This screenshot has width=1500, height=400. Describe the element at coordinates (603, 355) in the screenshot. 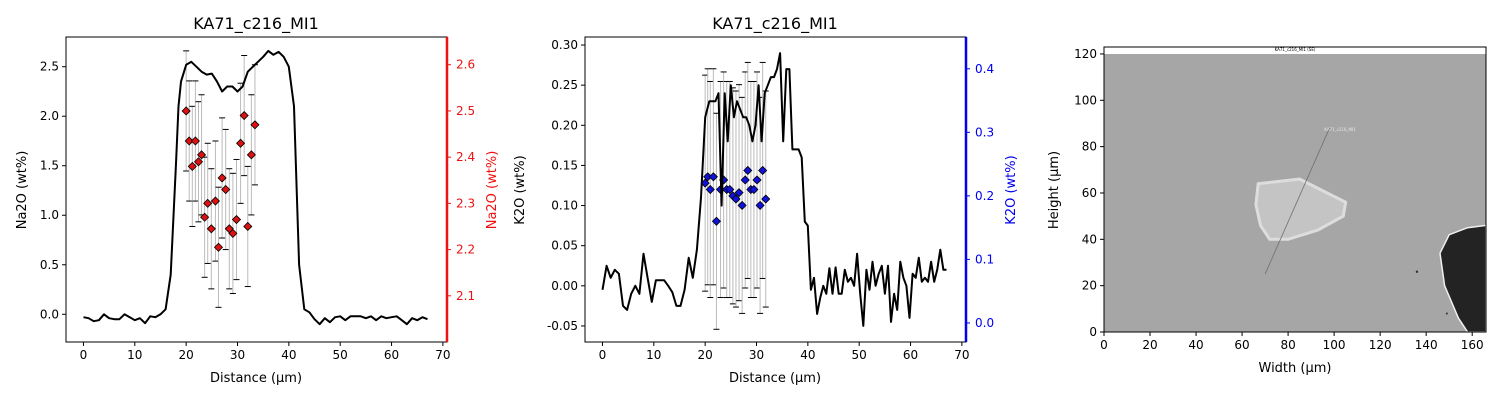

I see `k2o-x-tick-label: 0` at that location.